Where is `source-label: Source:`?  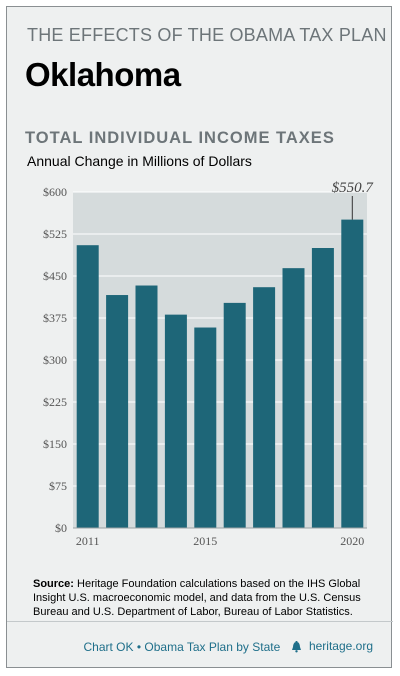
source-label: Source: is located at coordinates (53, 584).